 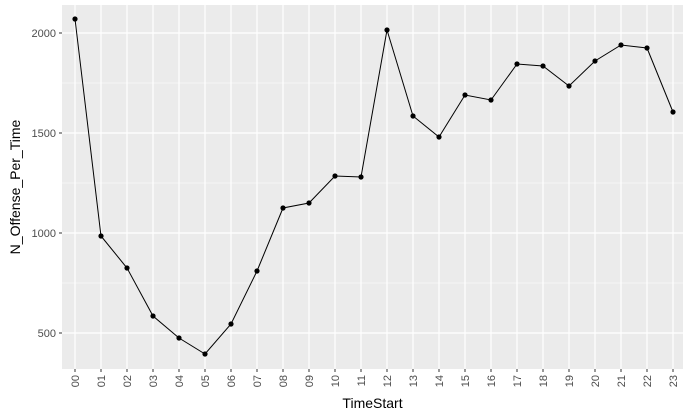 What do you see at coordinates (47, 184) in the screenshot?
I see `y-axis: 500 1000 1500 2000` at bounding box center [47, 184].